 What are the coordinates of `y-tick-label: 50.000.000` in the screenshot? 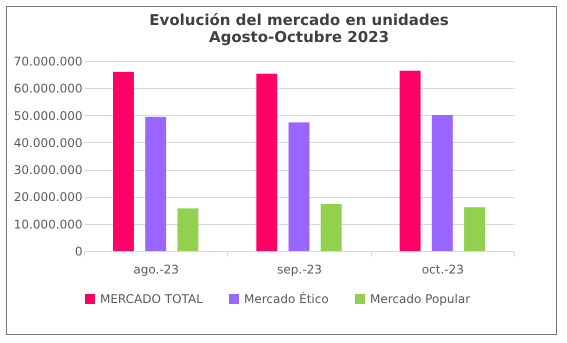 It's located at (48, 115).